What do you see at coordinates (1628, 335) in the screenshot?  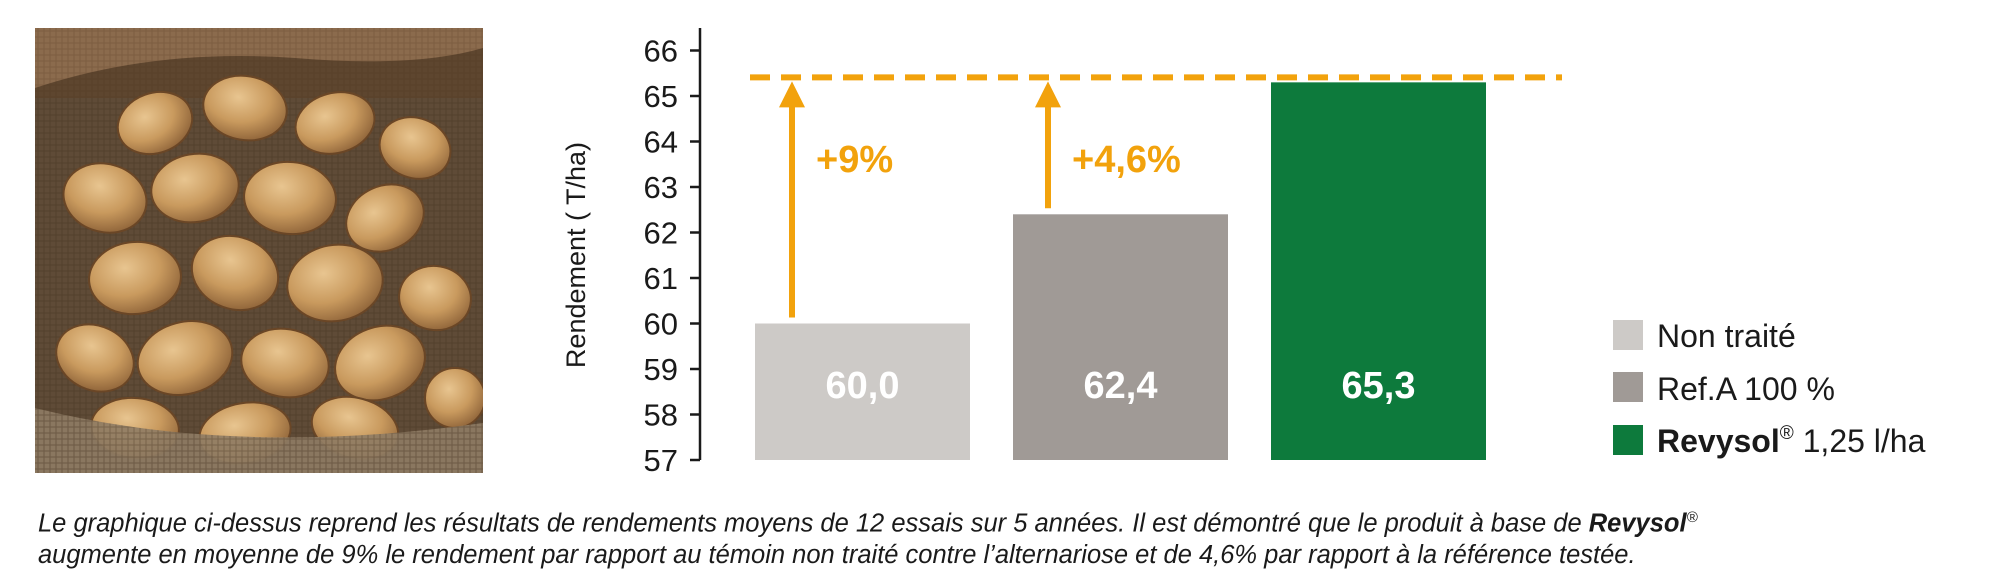 I see `legend-swatch-non-traite` at bounding box center [1628, 335].